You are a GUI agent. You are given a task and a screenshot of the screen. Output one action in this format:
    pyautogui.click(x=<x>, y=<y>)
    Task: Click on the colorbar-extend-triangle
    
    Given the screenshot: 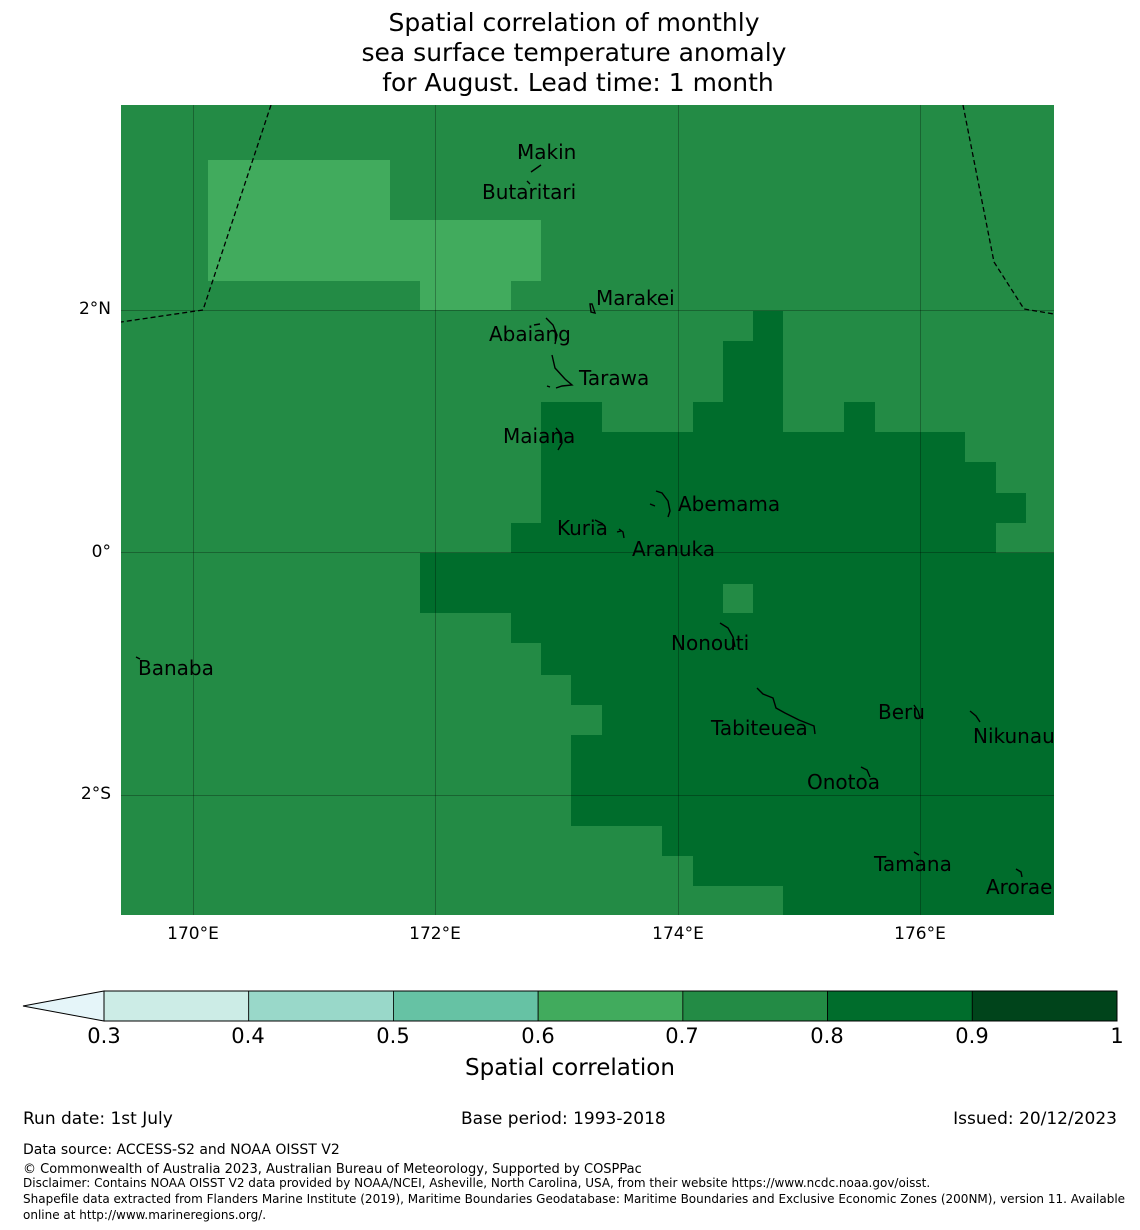 What is the action you would take?
    pyautogui.click(x=63, y=1006)
    